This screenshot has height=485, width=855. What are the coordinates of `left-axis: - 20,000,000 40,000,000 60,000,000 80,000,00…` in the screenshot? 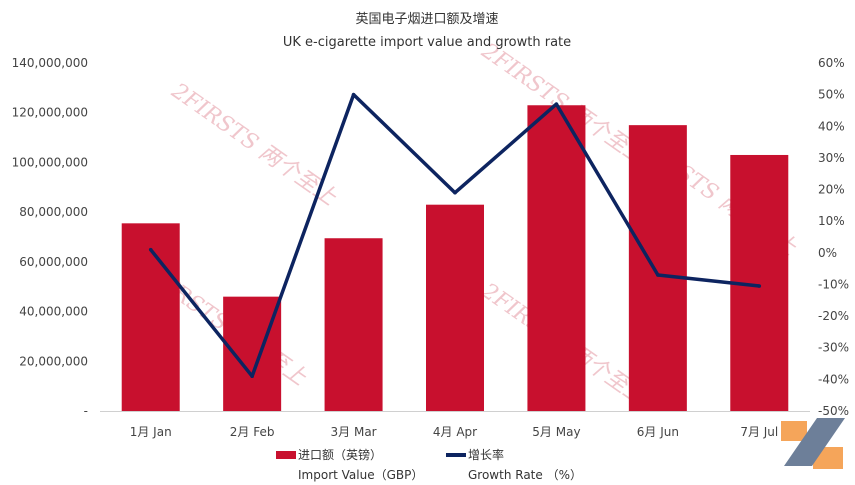 It's located at (50, 237).